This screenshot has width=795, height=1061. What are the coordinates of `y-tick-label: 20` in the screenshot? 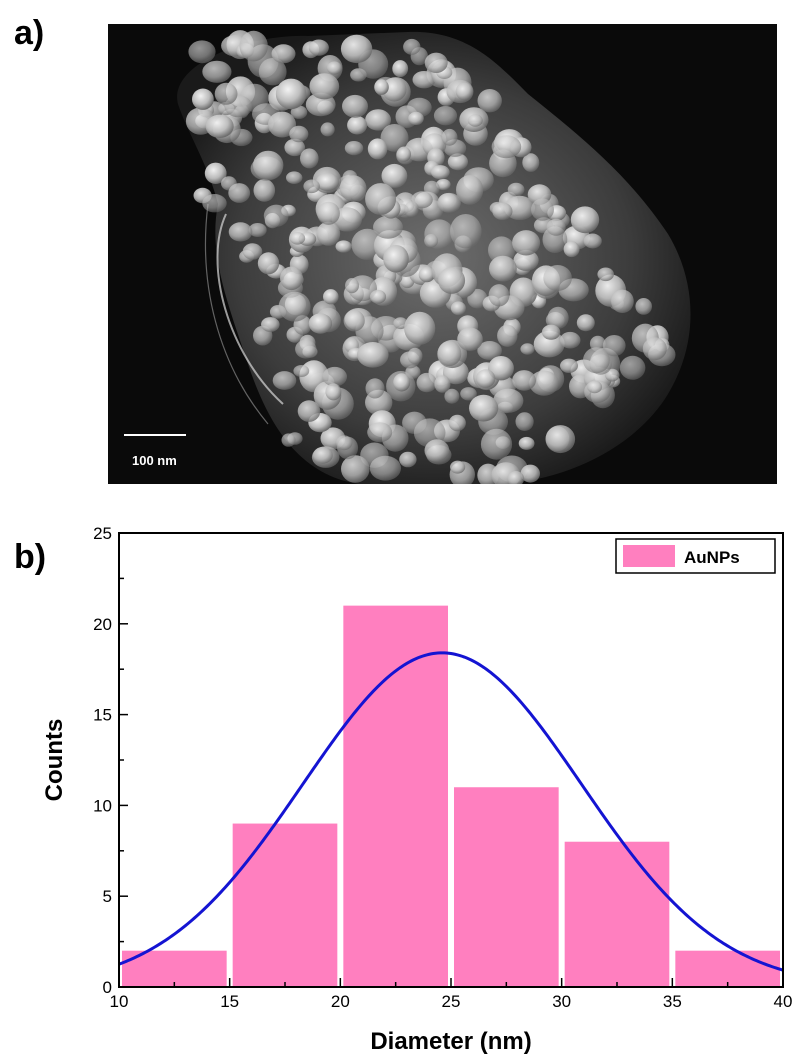 It's located at (102, 624).